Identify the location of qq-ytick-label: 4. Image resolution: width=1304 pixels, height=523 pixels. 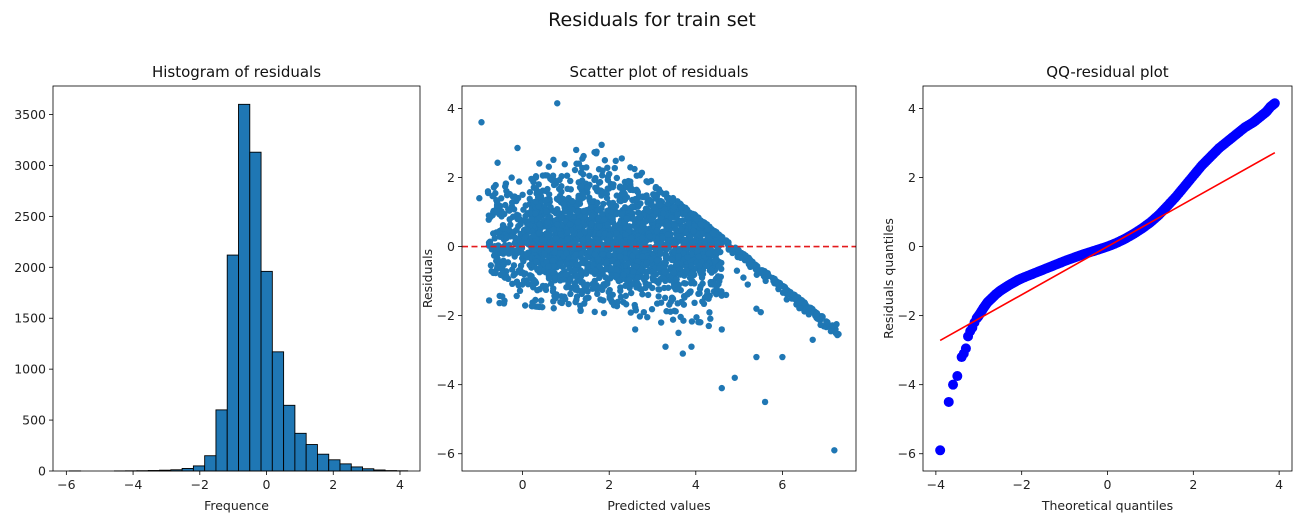
(912, 108).